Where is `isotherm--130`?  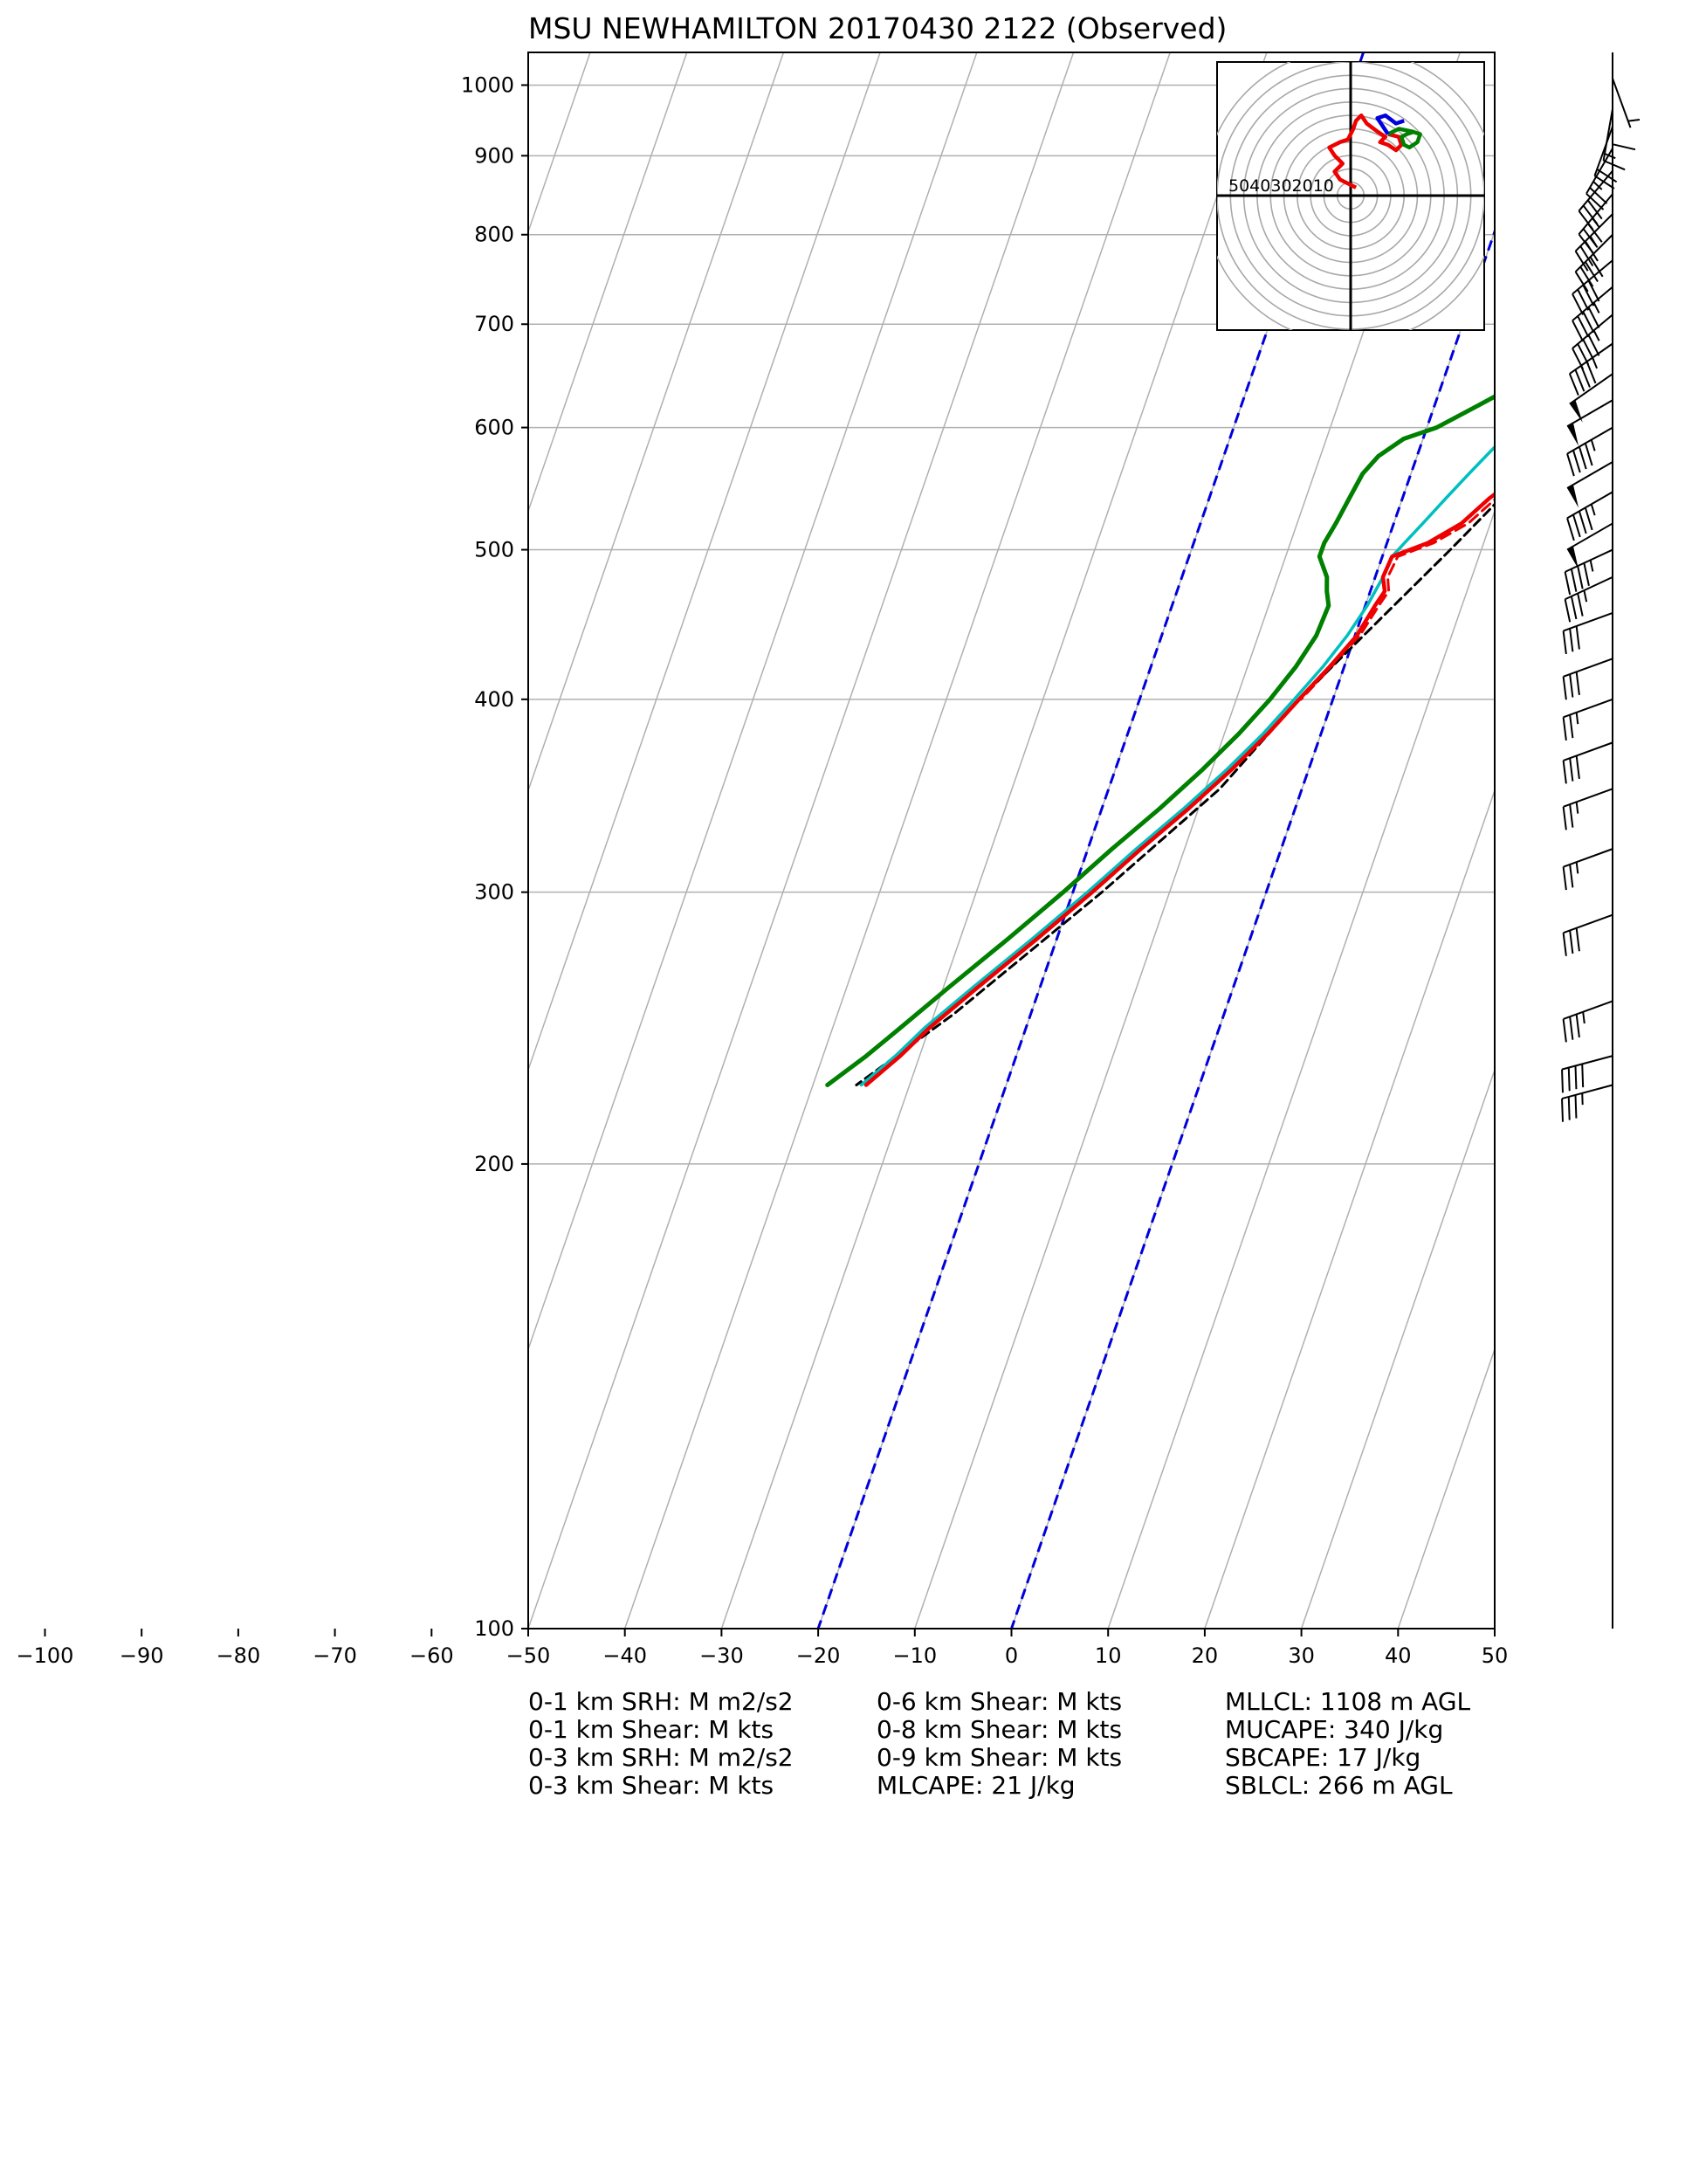 isotherm--130 is located at coordinates (150, 840).